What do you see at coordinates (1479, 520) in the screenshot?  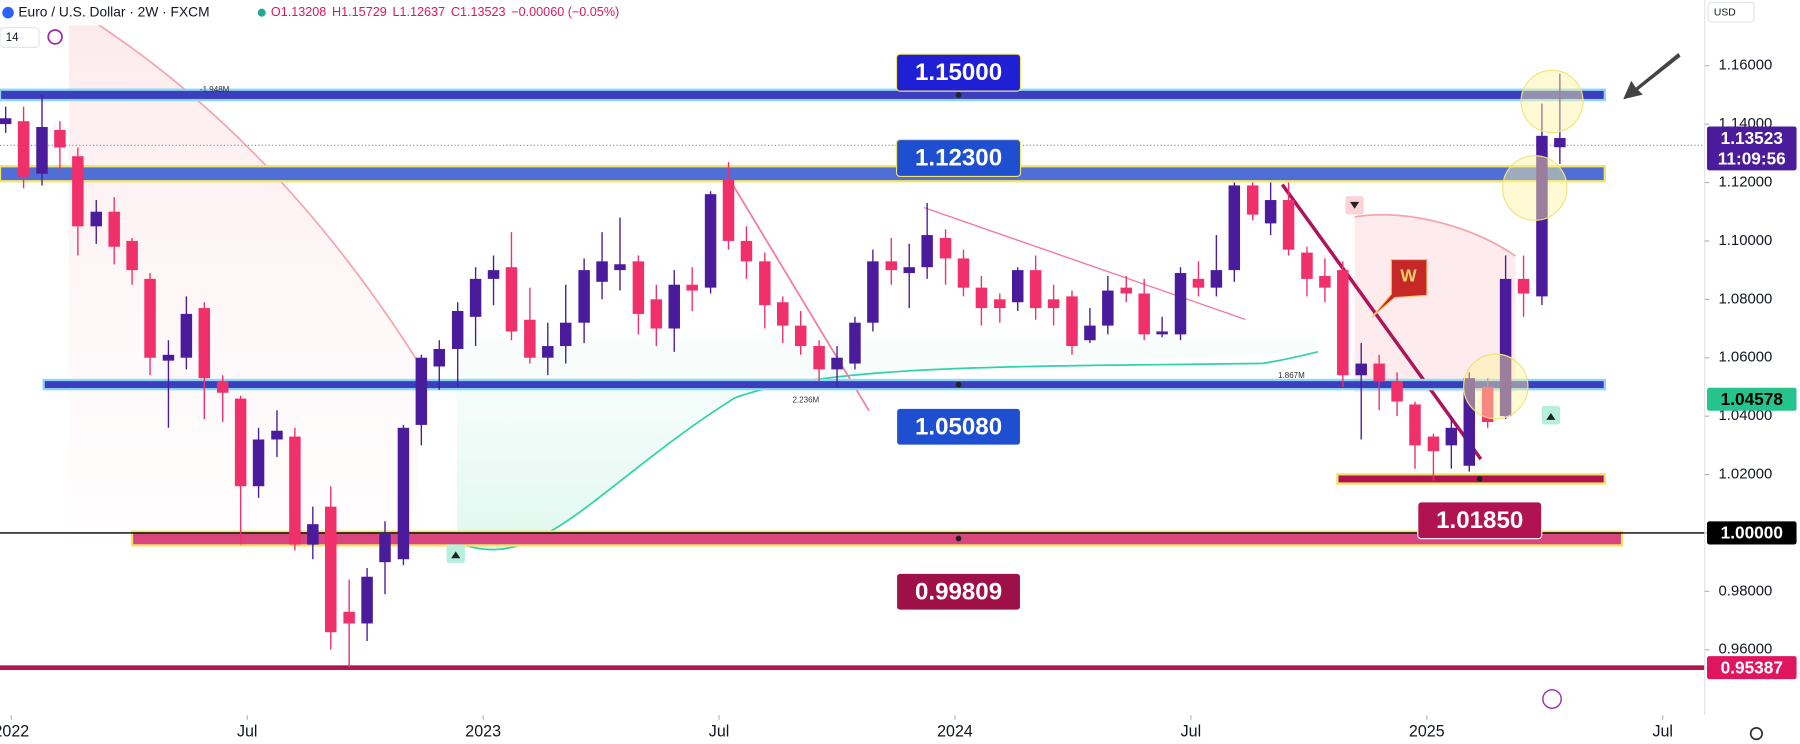 I see `level-label: 1.01850` at bounding box center [1479, 520].